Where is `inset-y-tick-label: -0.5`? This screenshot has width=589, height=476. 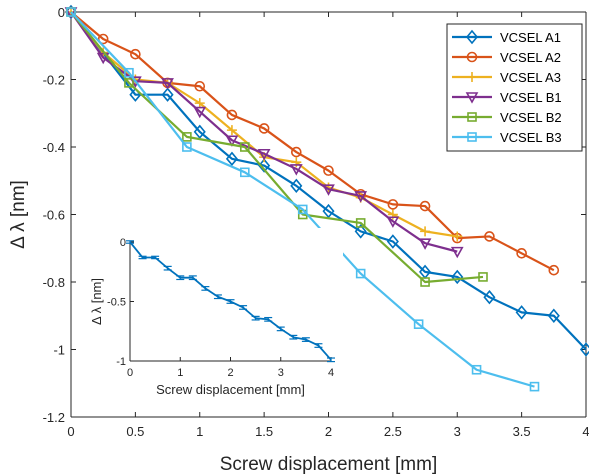
inset-y-tick-label: -0.5 is located at coordinates (116, 303).